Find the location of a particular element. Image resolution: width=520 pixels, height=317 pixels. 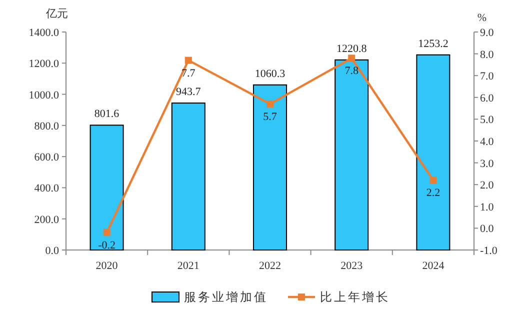

y2-tick-label: -1.0 is located at coordinates (489, 251).